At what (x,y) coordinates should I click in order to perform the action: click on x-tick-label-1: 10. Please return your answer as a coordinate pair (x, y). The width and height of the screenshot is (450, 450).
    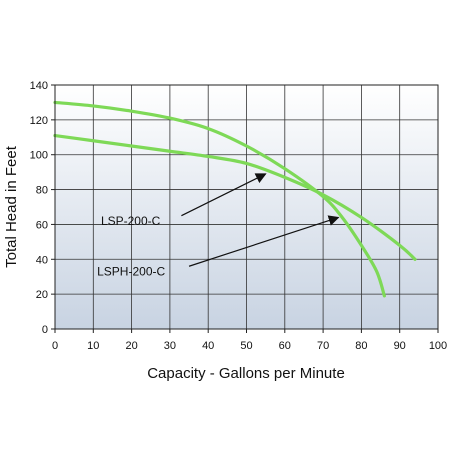
    Looking at the image, I should click on (93, 346).